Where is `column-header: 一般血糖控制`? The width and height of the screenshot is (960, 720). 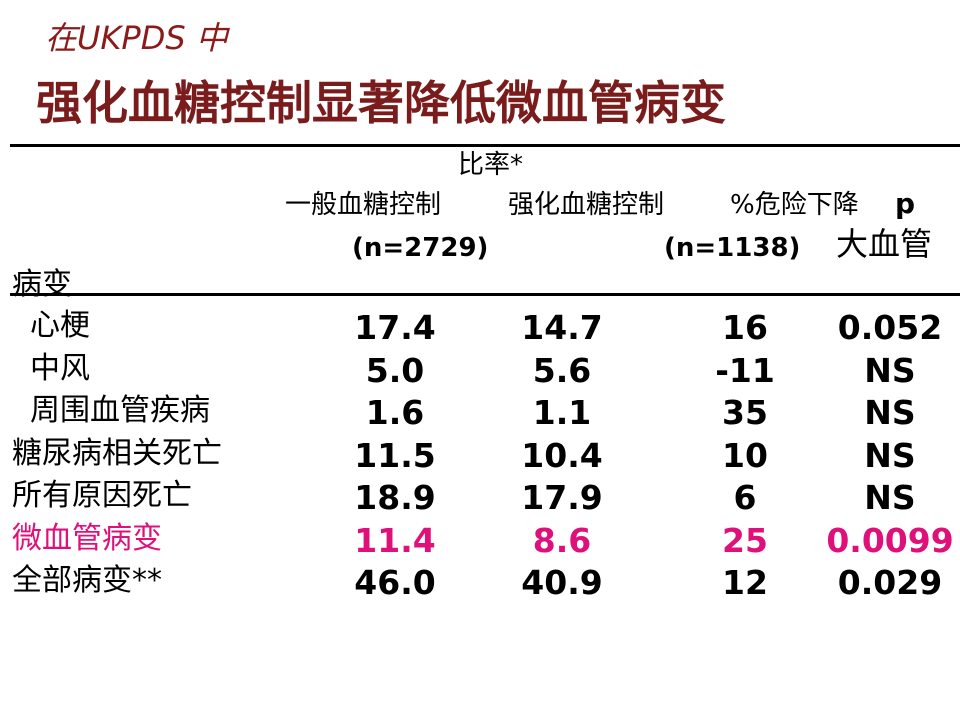 column-header: 一般血糖控制 is located at coordinates (363, 205).